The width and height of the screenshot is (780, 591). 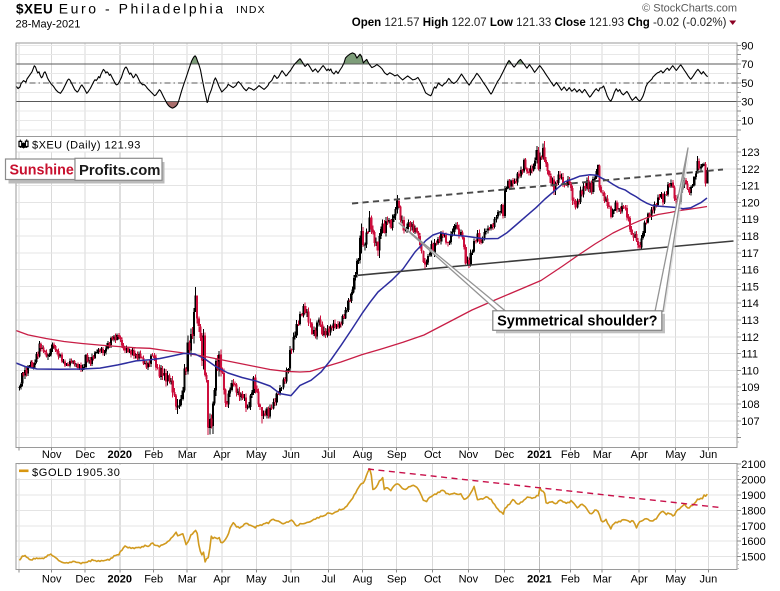 What do you see at coordinates (76, 473) in the screenshot?
I see `svg-text: $GOLD 1905.30` at bounding box center [76, 473].